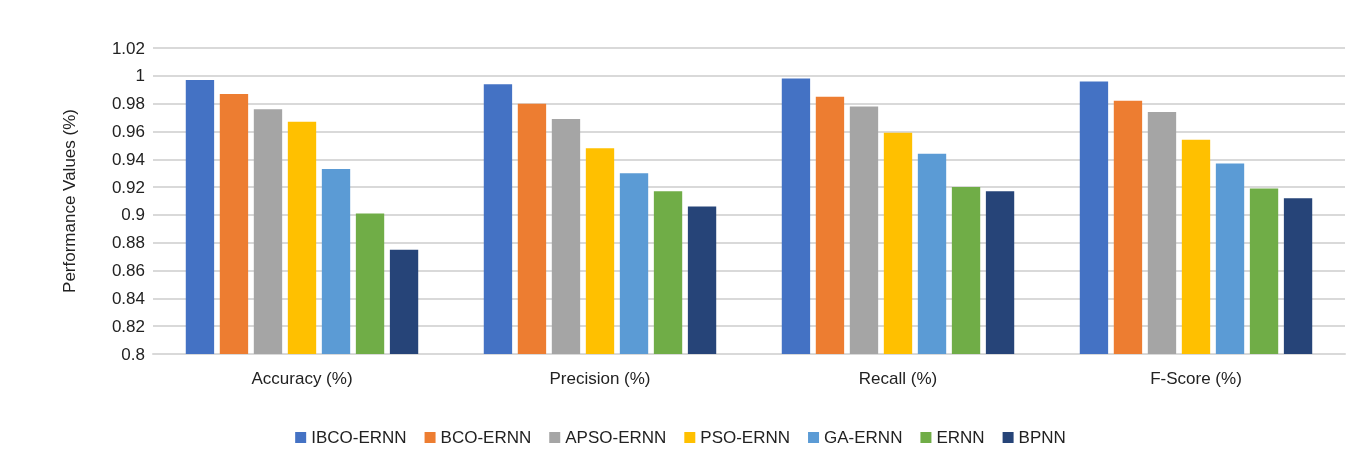  What do you see at coordinates (133, 354) in the screenshot?
I see `y-tick-label: 0.8` at bounding box center [133, 354].